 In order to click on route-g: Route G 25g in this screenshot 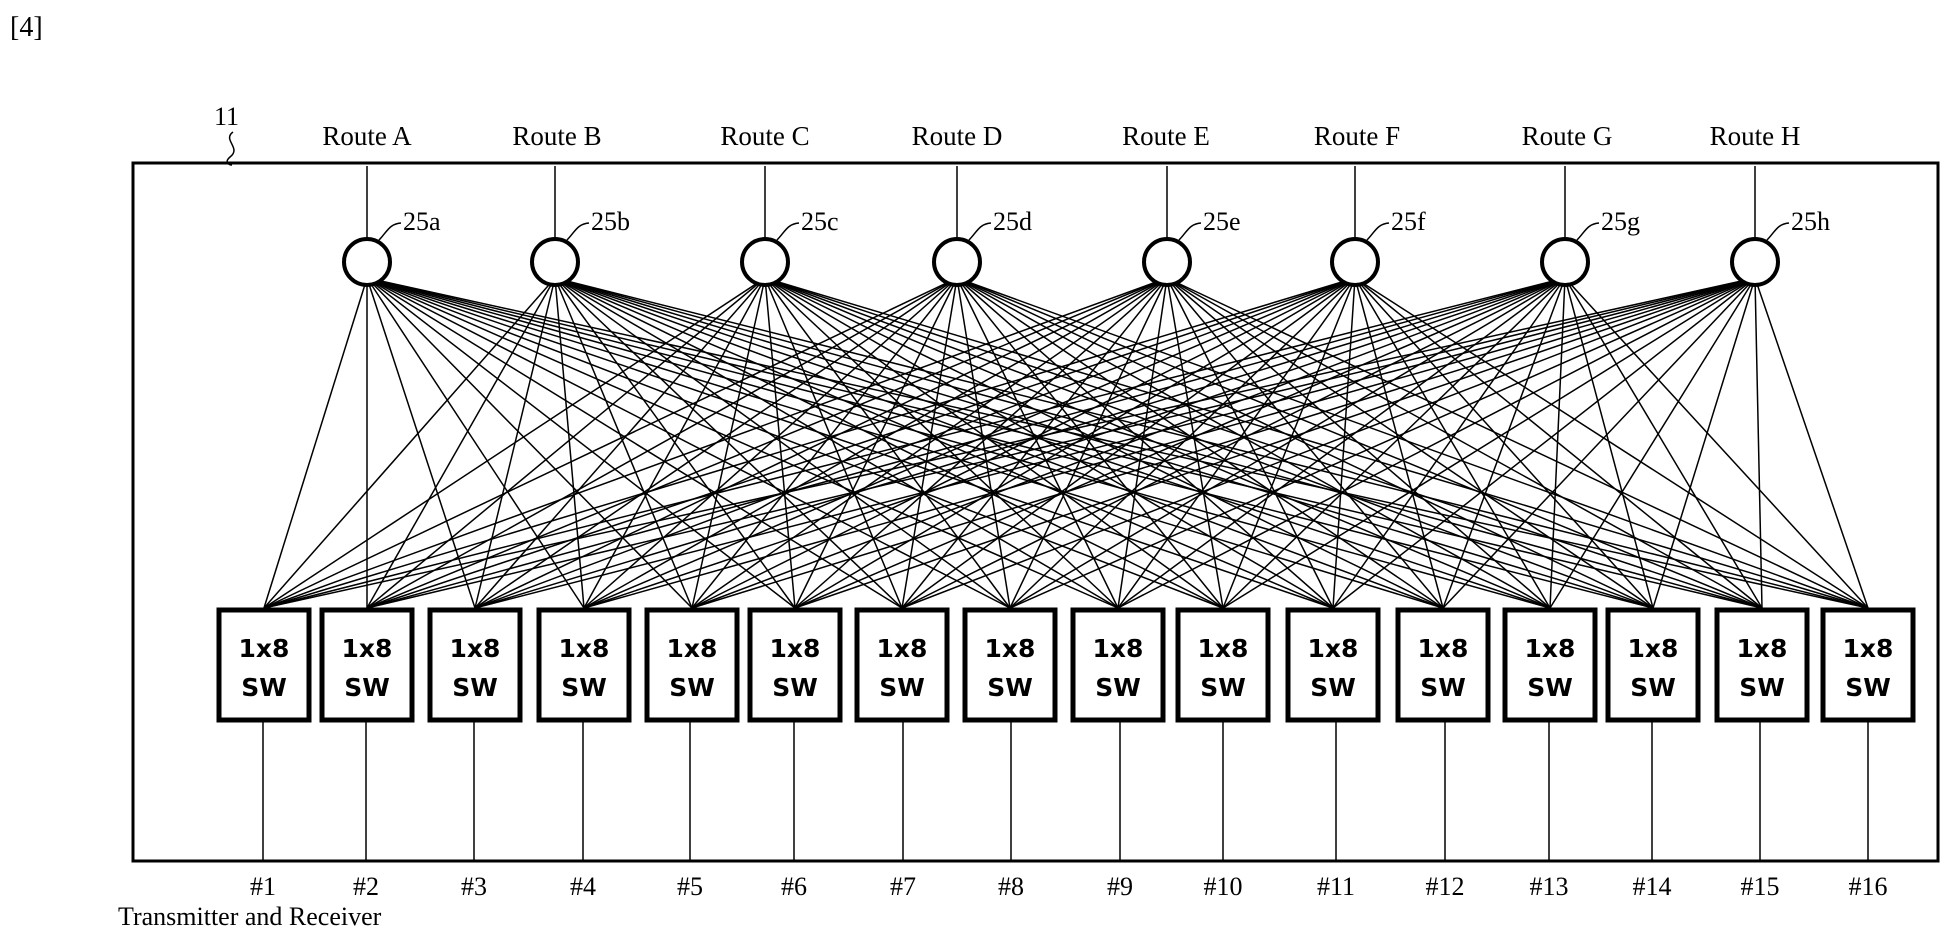, I will do `click(1581, 203)`.